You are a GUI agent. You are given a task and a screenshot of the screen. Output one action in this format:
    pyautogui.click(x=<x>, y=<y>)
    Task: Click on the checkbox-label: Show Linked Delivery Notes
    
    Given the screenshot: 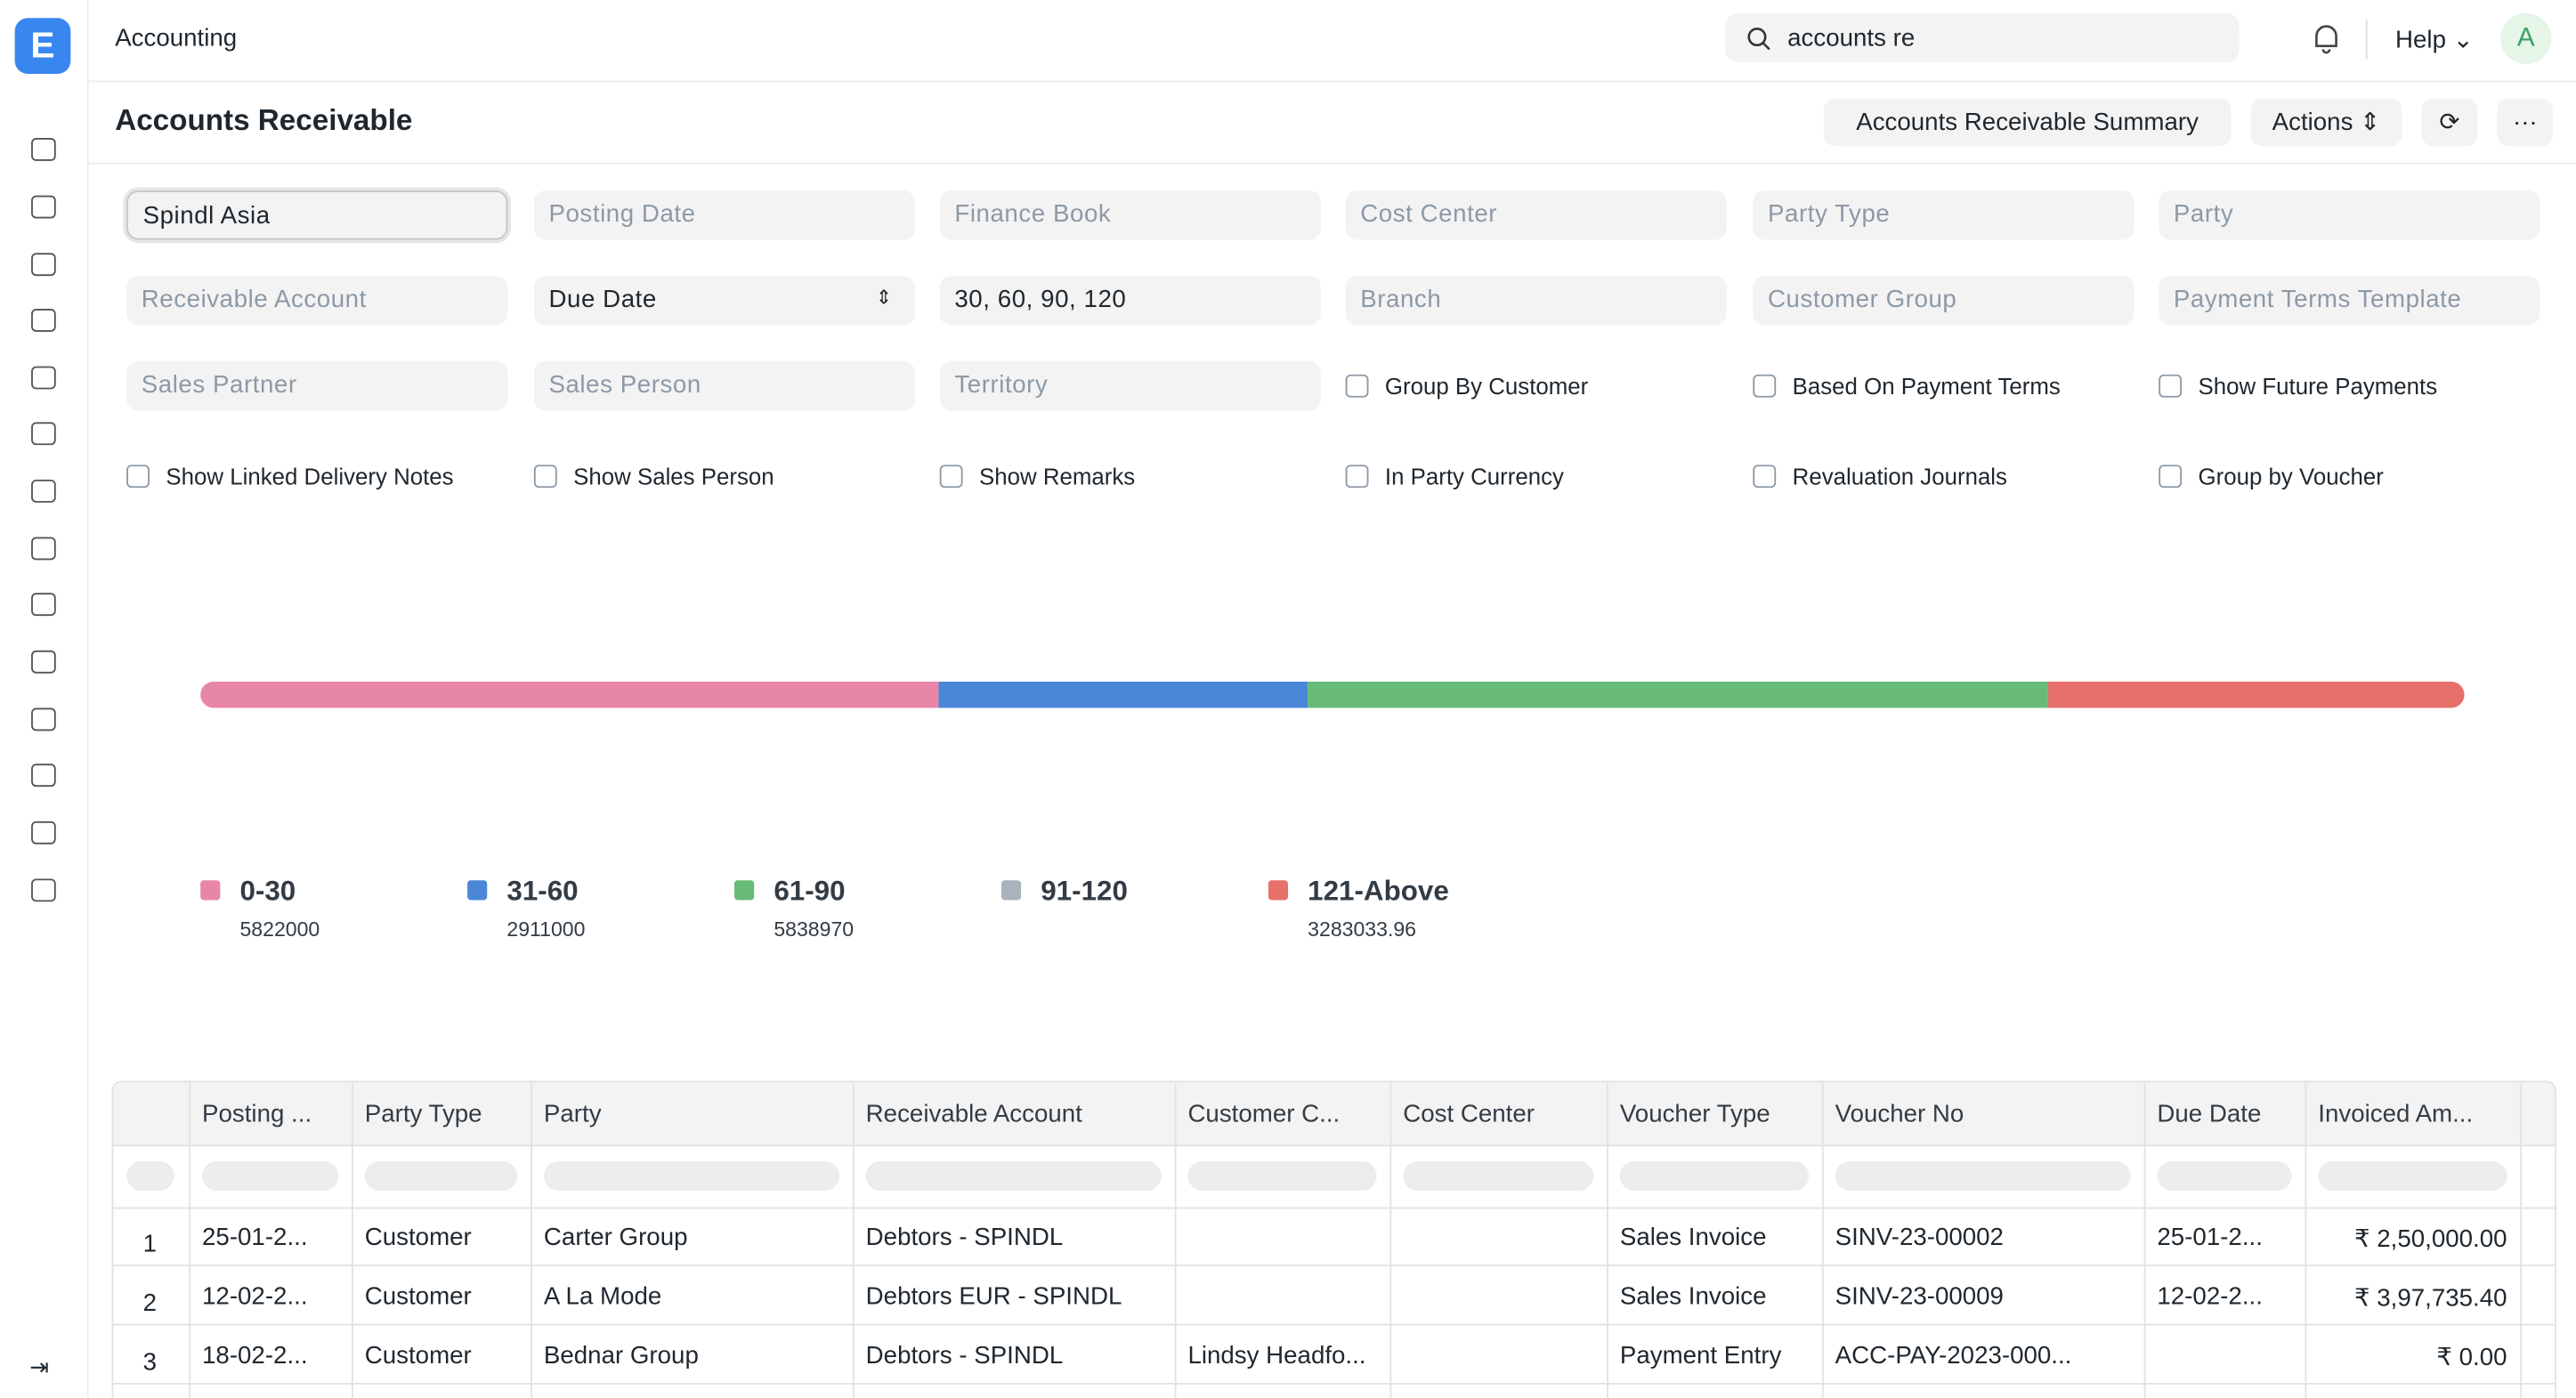 What is the action you would take?
    pyautogui.click(x=310, y=476)
    